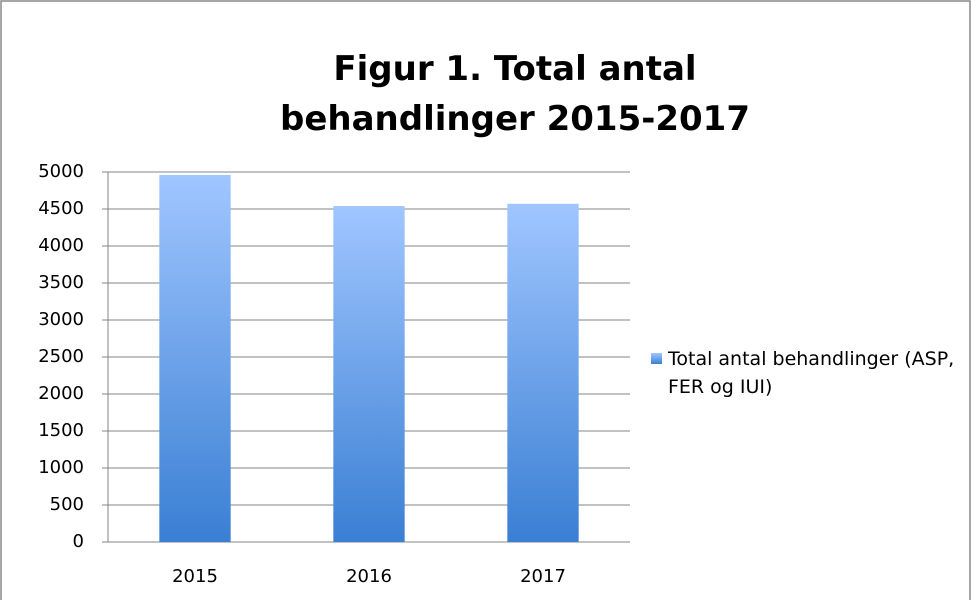 The image size is (971, 600). What do you see at coordinates (67, 504) in the screenshot?
I see `y-tick-label: 500` at bounding box center [67, 504].